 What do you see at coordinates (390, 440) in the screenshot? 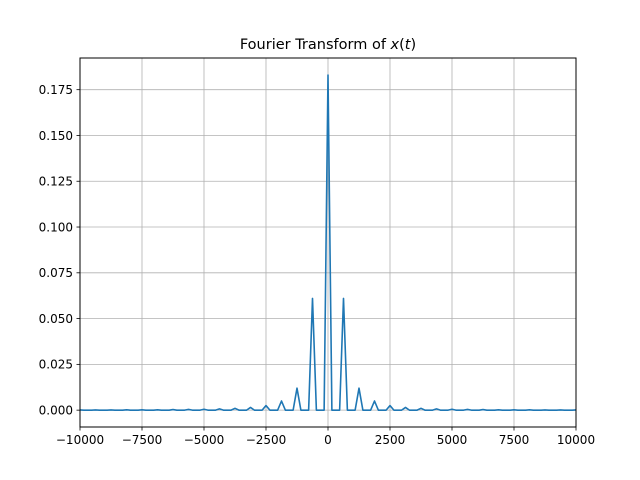
I see `x-tick-label: 2500` at bounding box center [390, 440].